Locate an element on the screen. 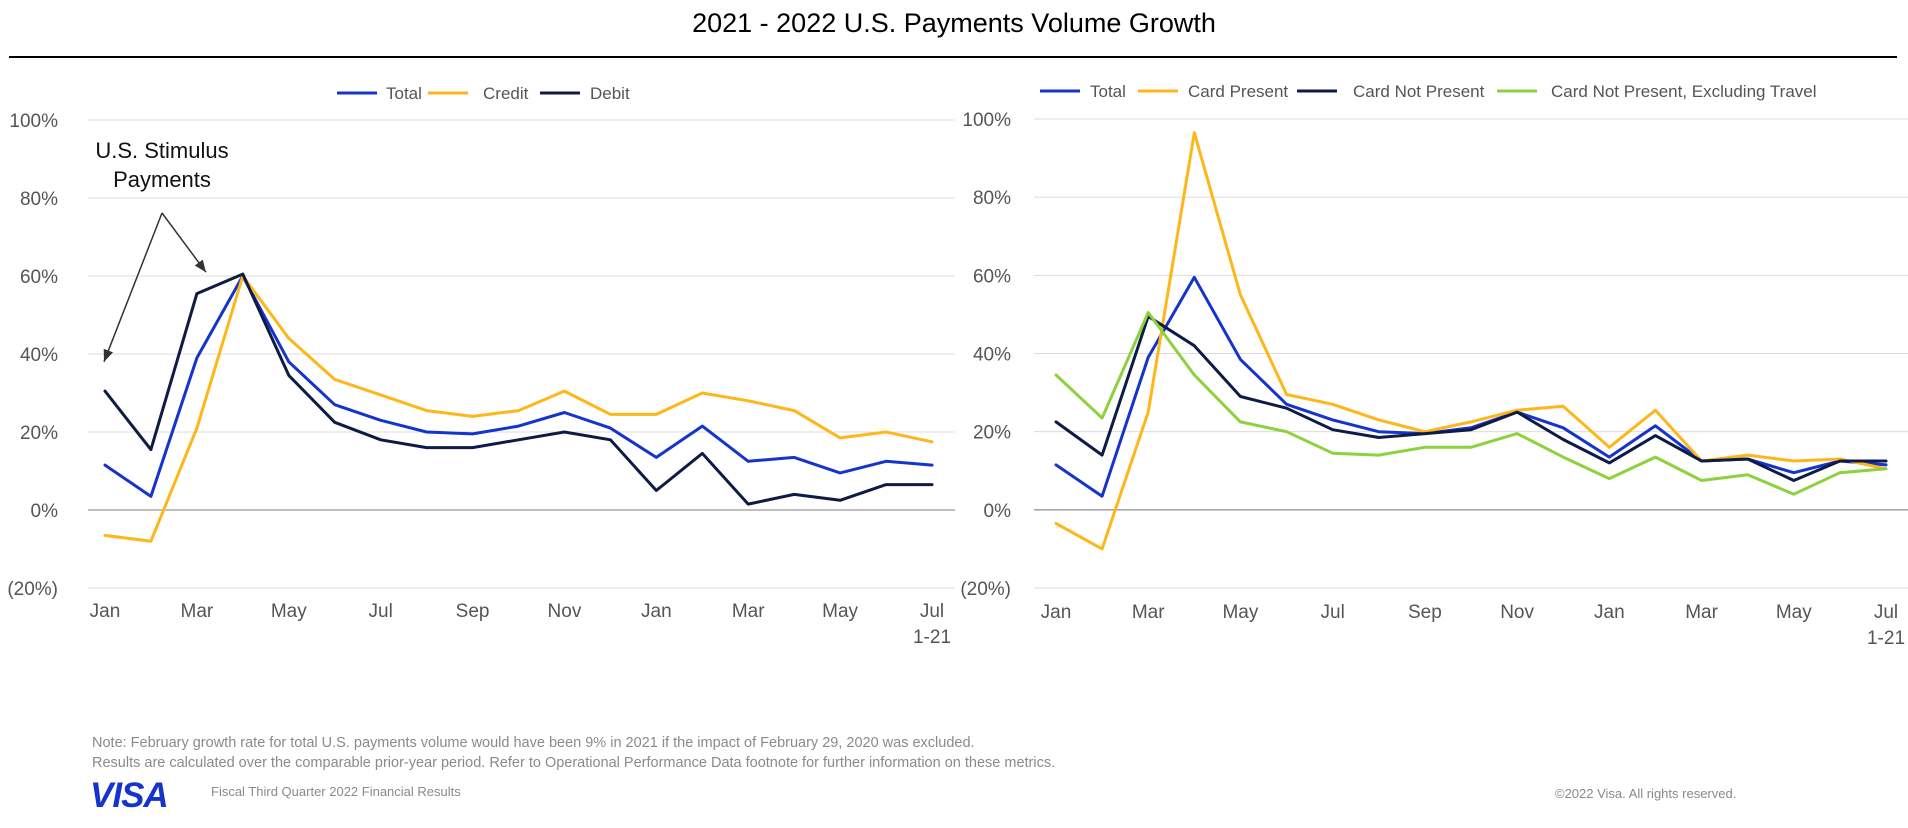  legend-label: Card Present is located at coordinates (1238, 91).